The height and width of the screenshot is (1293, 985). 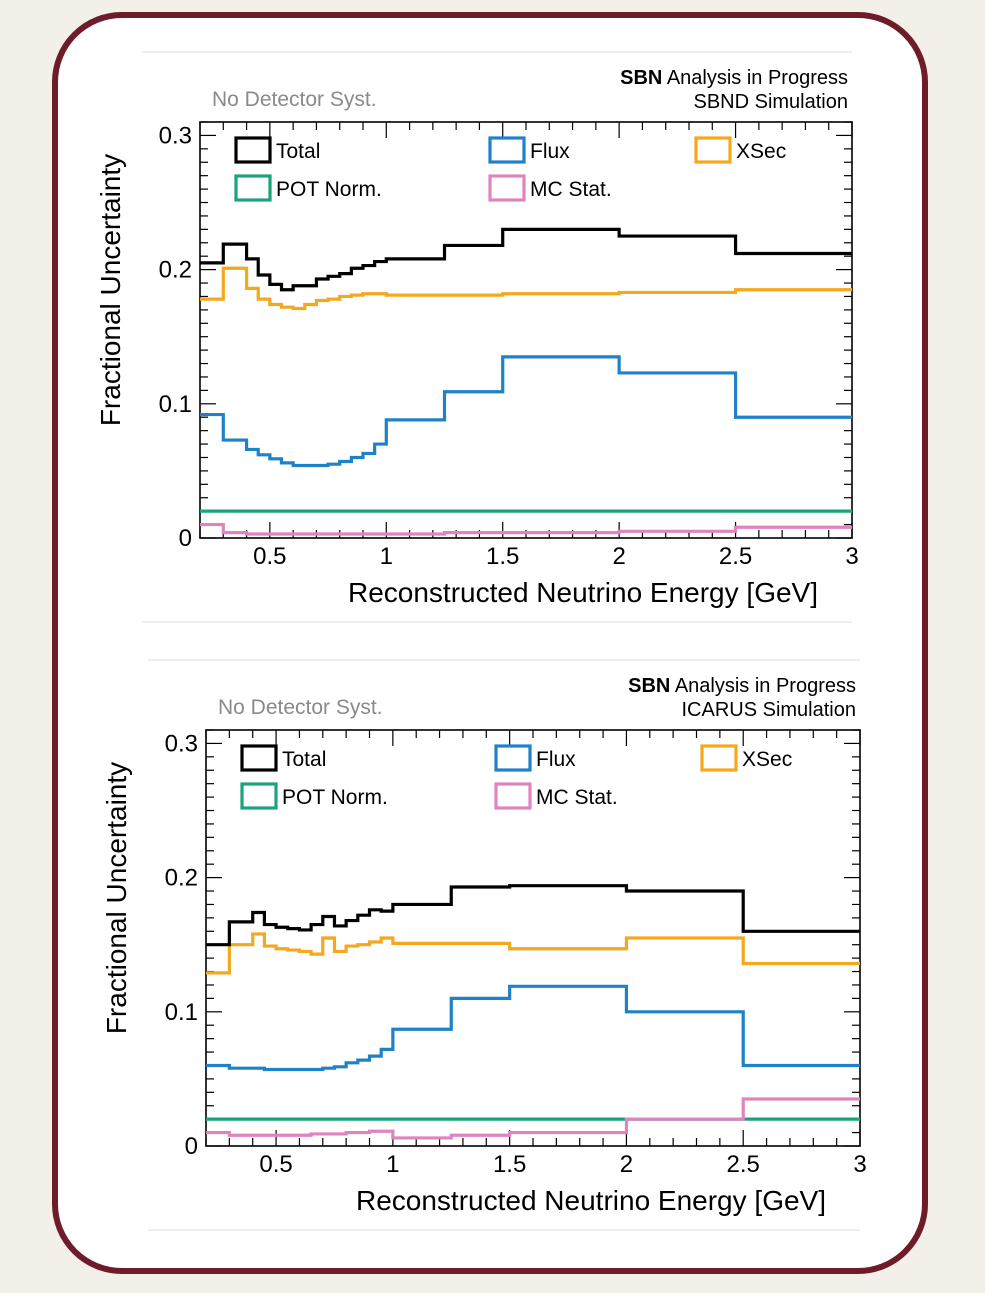 I want to click on experiment-label: ICARUS Simulation, so click(x=768, y=710).